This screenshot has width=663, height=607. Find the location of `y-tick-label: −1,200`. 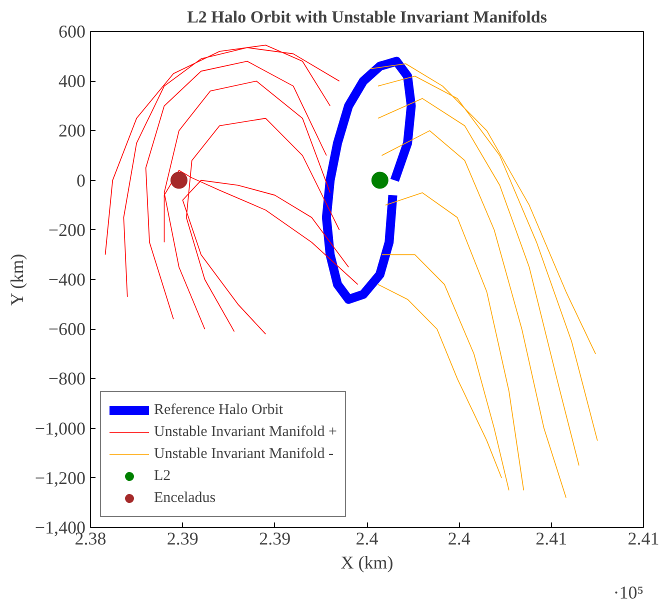

y-tick-label: −1,200 is located at coordinates (60, 478).